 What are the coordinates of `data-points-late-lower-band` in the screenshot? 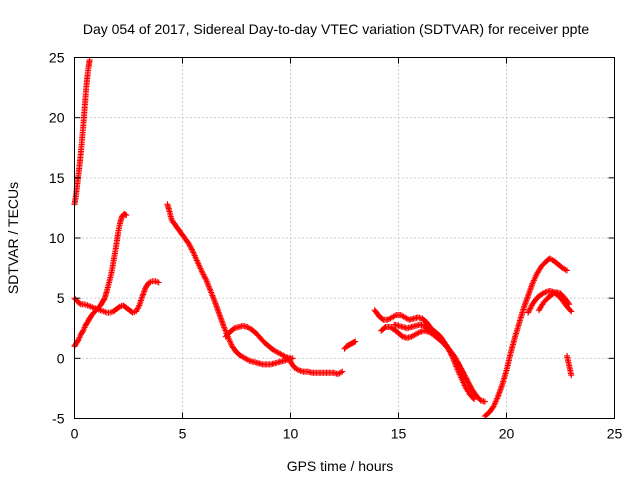 It's located at (554, 301).